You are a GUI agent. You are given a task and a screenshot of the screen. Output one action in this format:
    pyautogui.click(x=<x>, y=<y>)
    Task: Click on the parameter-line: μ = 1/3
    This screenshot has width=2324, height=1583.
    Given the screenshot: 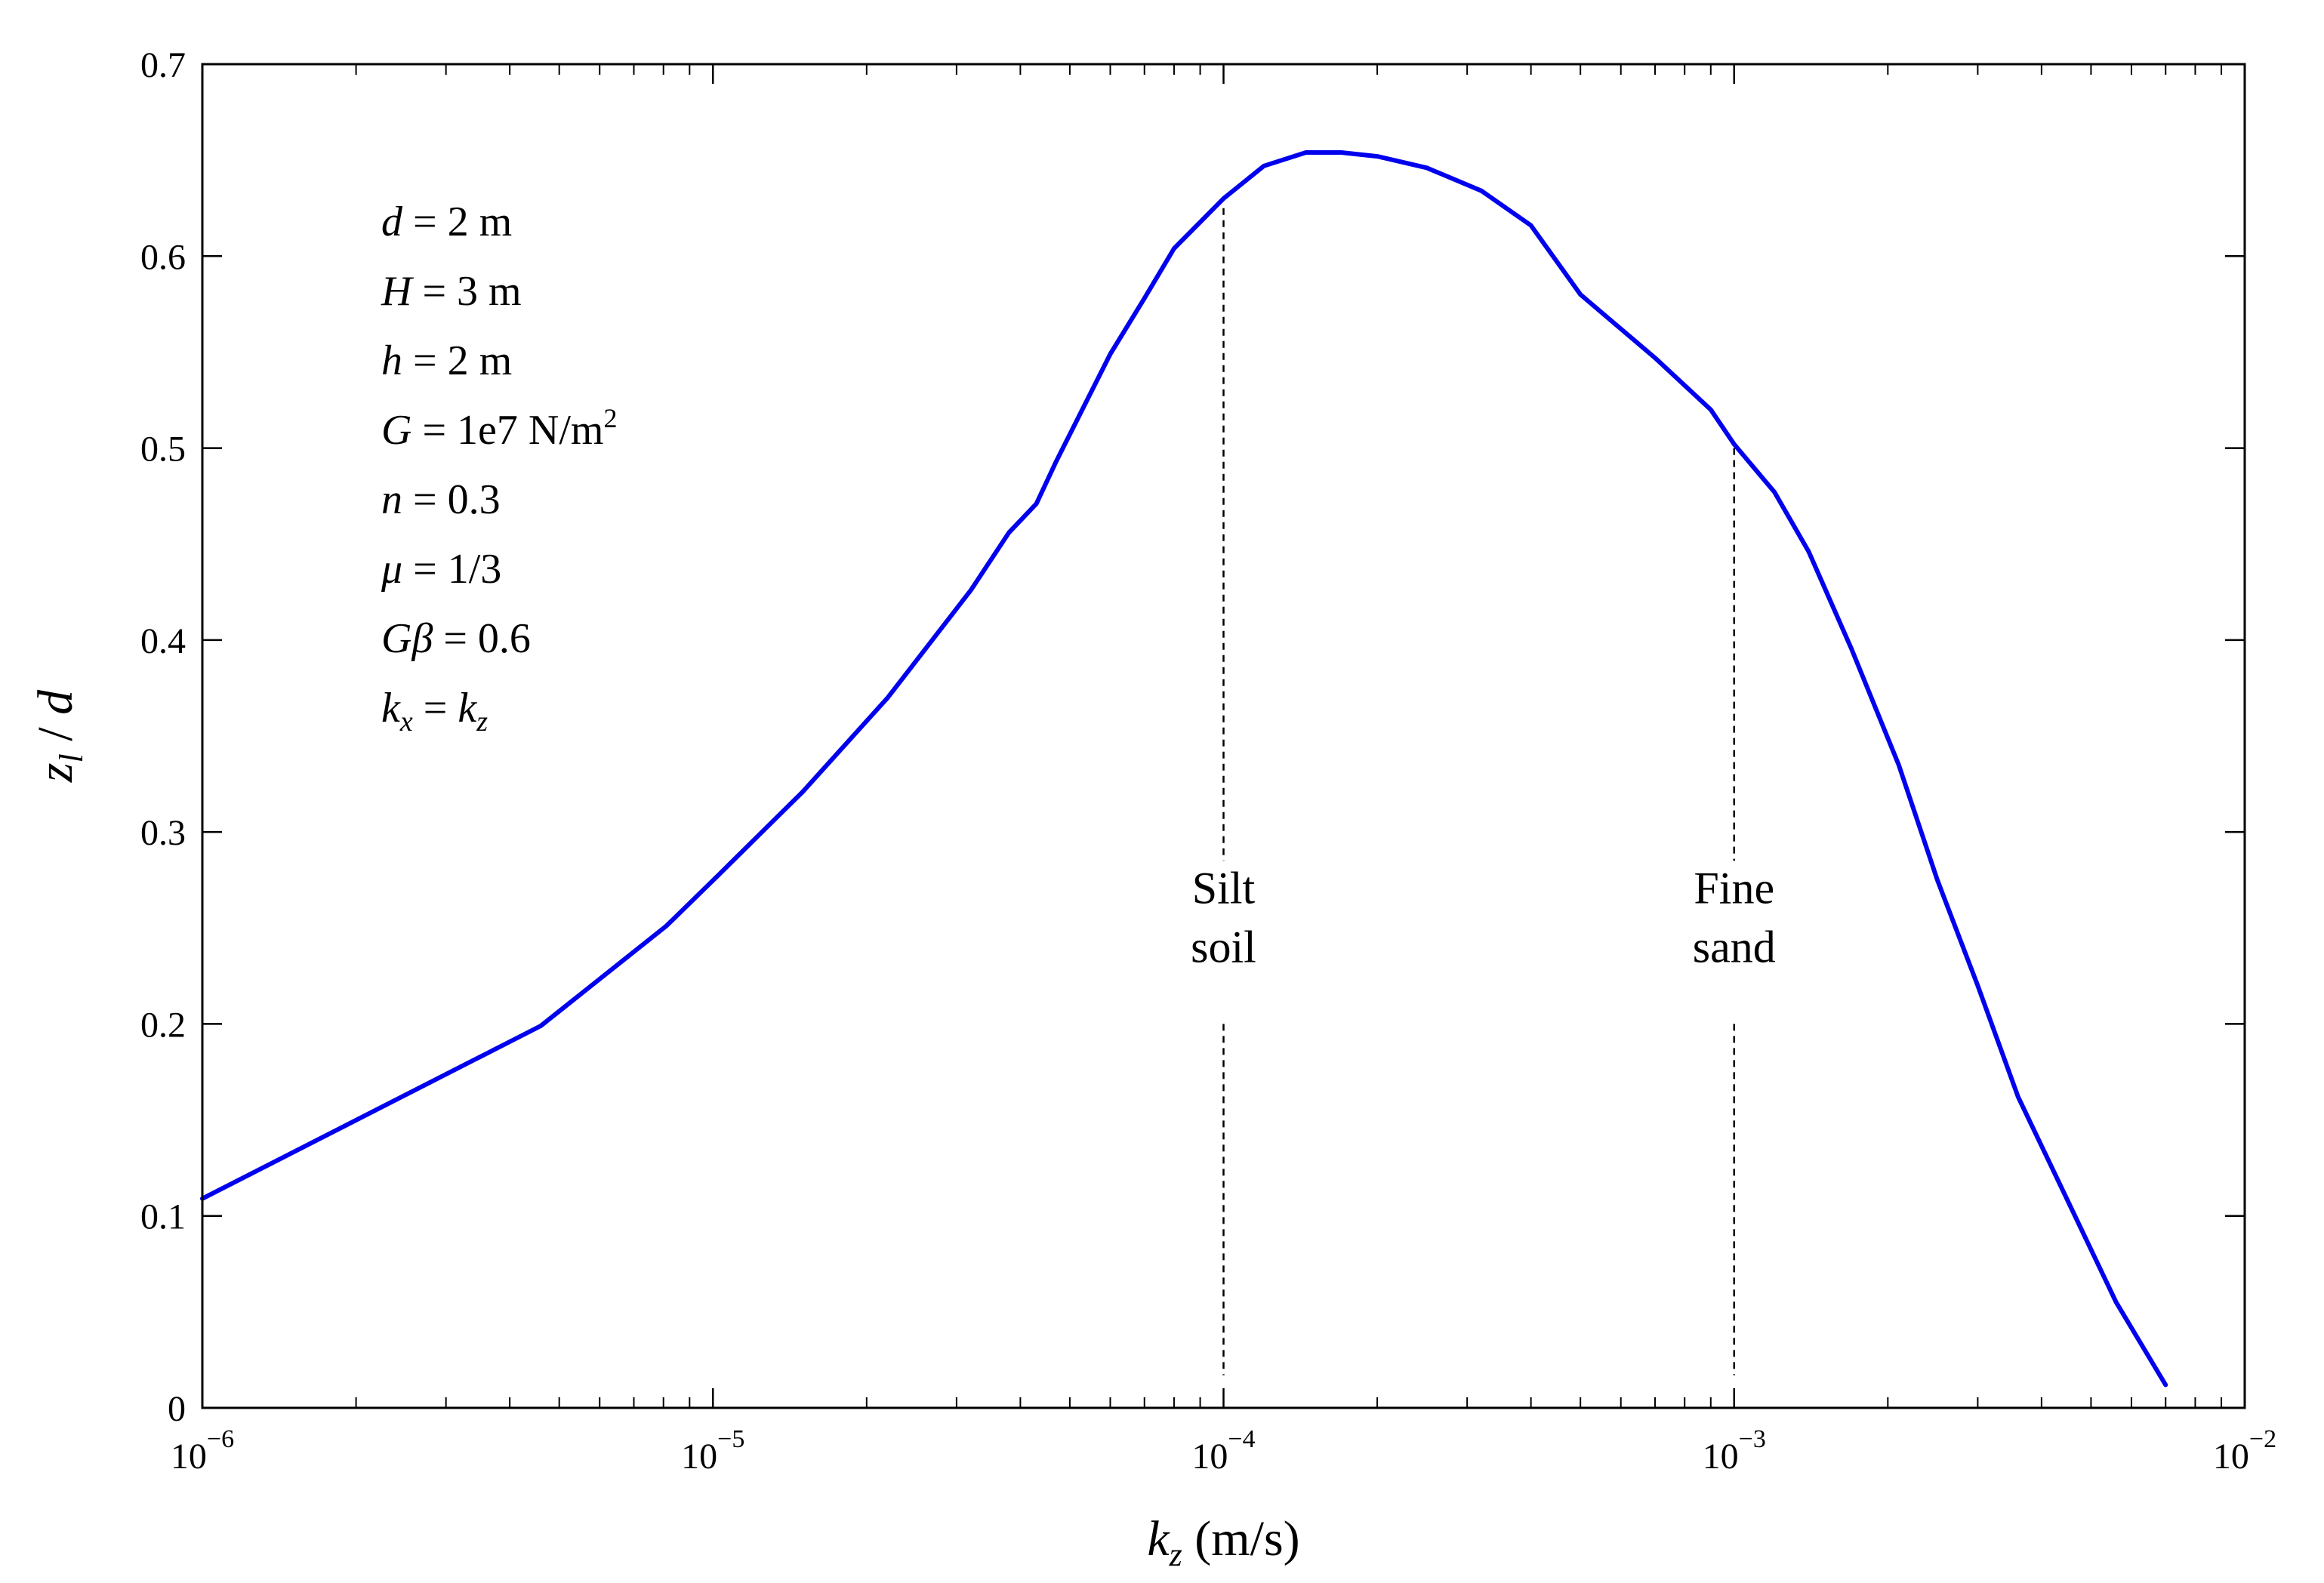 What is the action you would take?
    pyautogui.click(x=441, y=569)
    